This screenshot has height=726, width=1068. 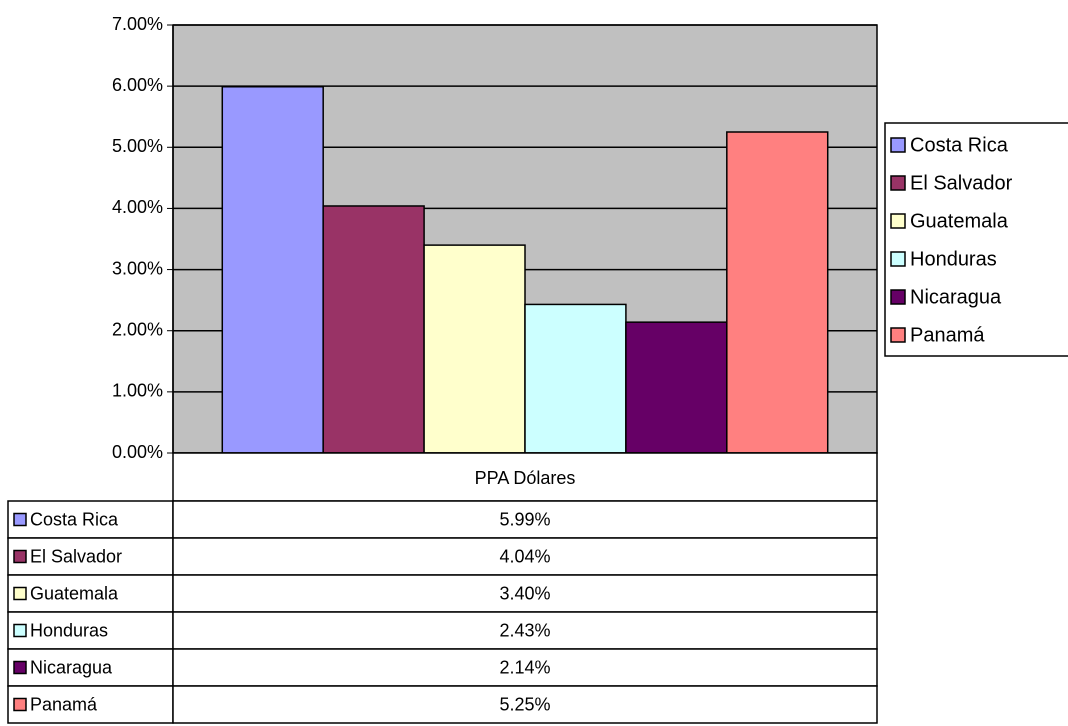 What do you see at coordinates (524, 630) in the screenshot?
I see `table-value: 2.43%` at bounding box center [524, 630].